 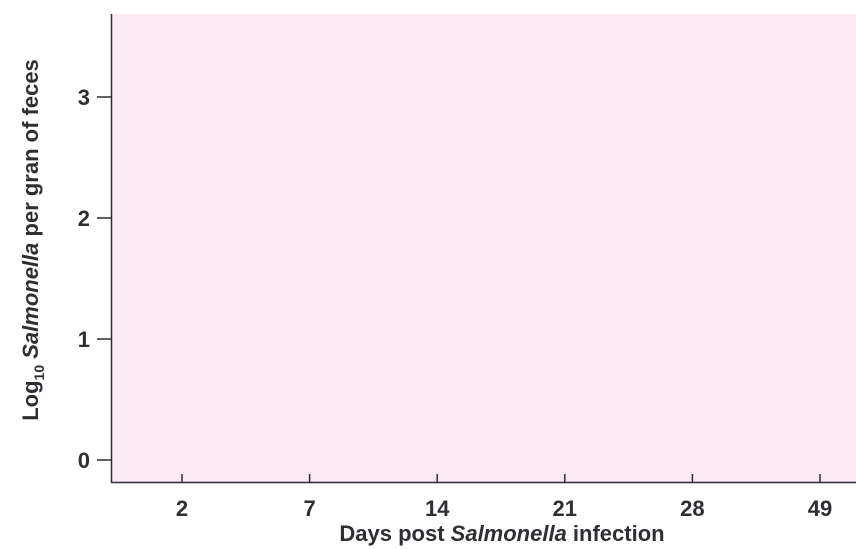 What do you see at coordinates (39, 373) in the screenshot?
I see `y-axis-title-subscript: 10` at bounding box center [39, 373].